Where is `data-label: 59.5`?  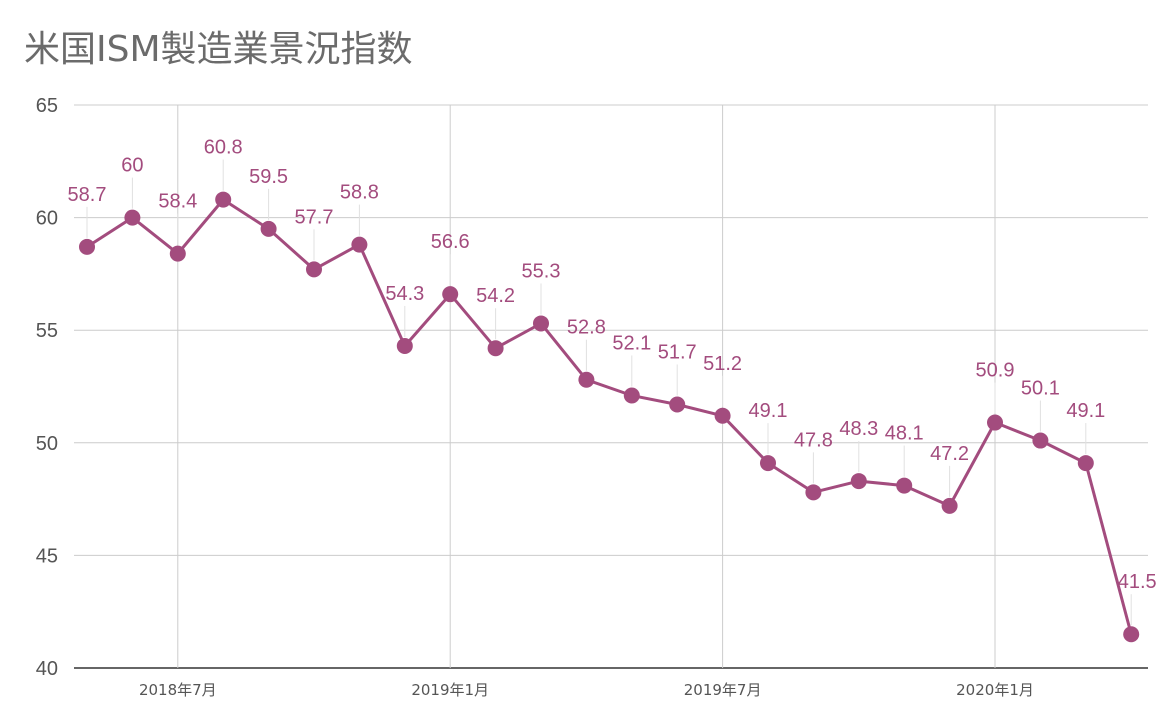 data-label: 59.5 is located at coordinates (268, 177).